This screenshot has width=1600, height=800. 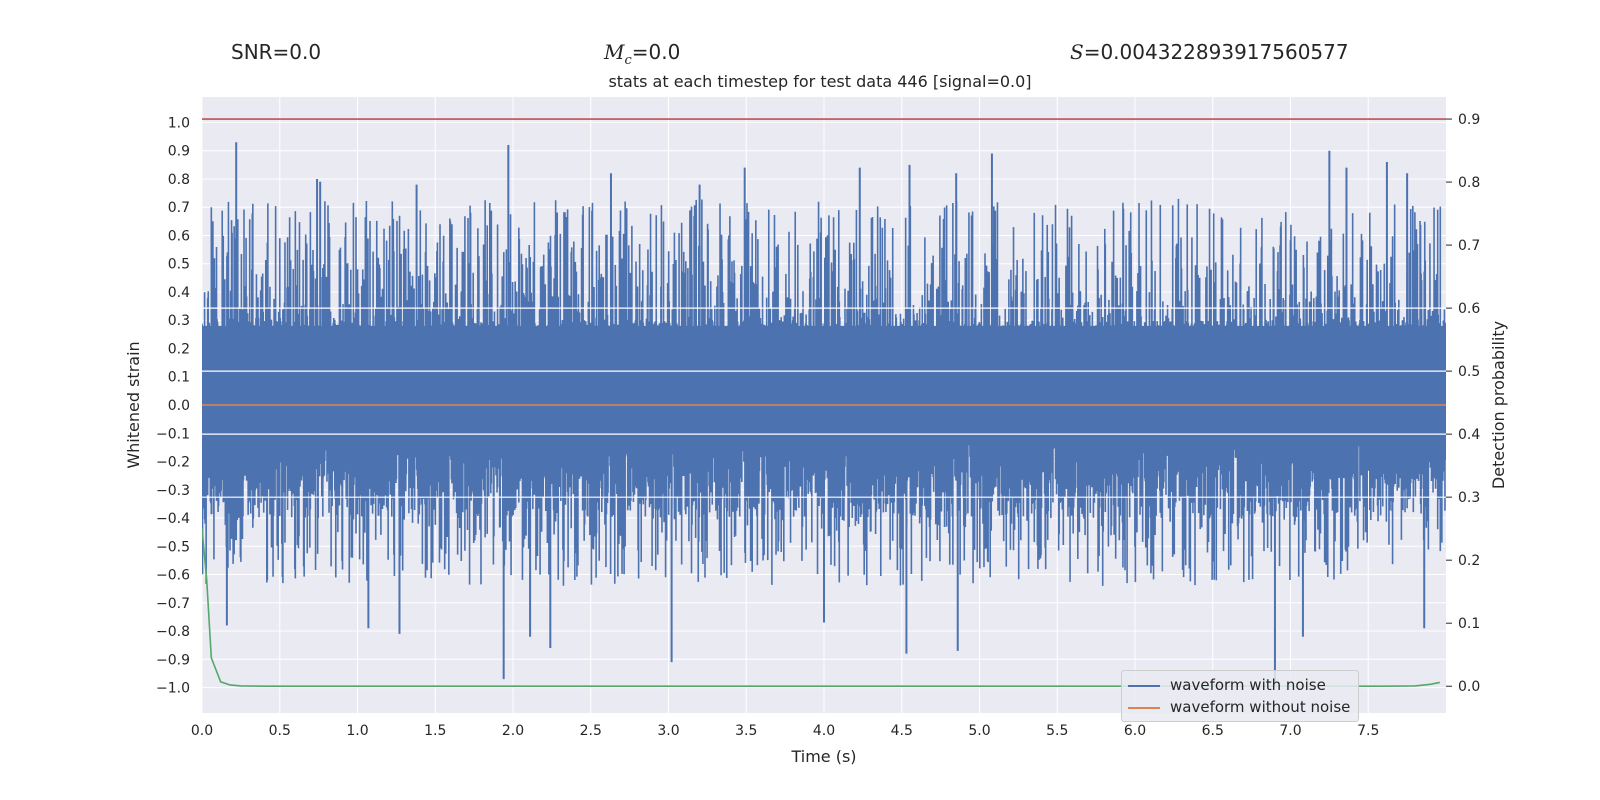 I want to click on y-tick-label: −0.5, so click(x=173, y=547).